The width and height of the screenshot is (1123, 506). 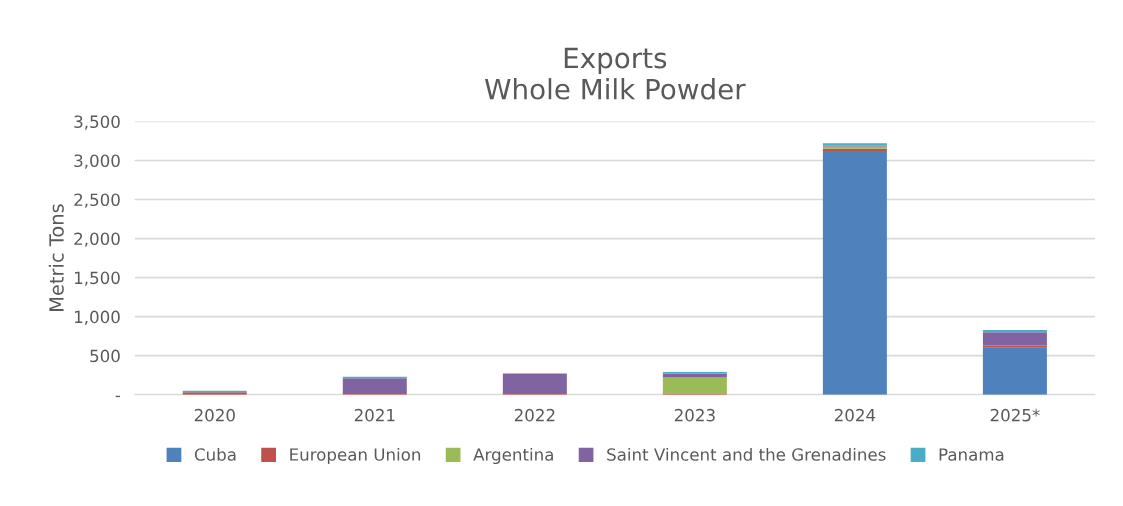 What do you see at coordinates (97, 278) in the screenshot?
I see `y-tick-label: 1,500` at bounding box center [97, 278].